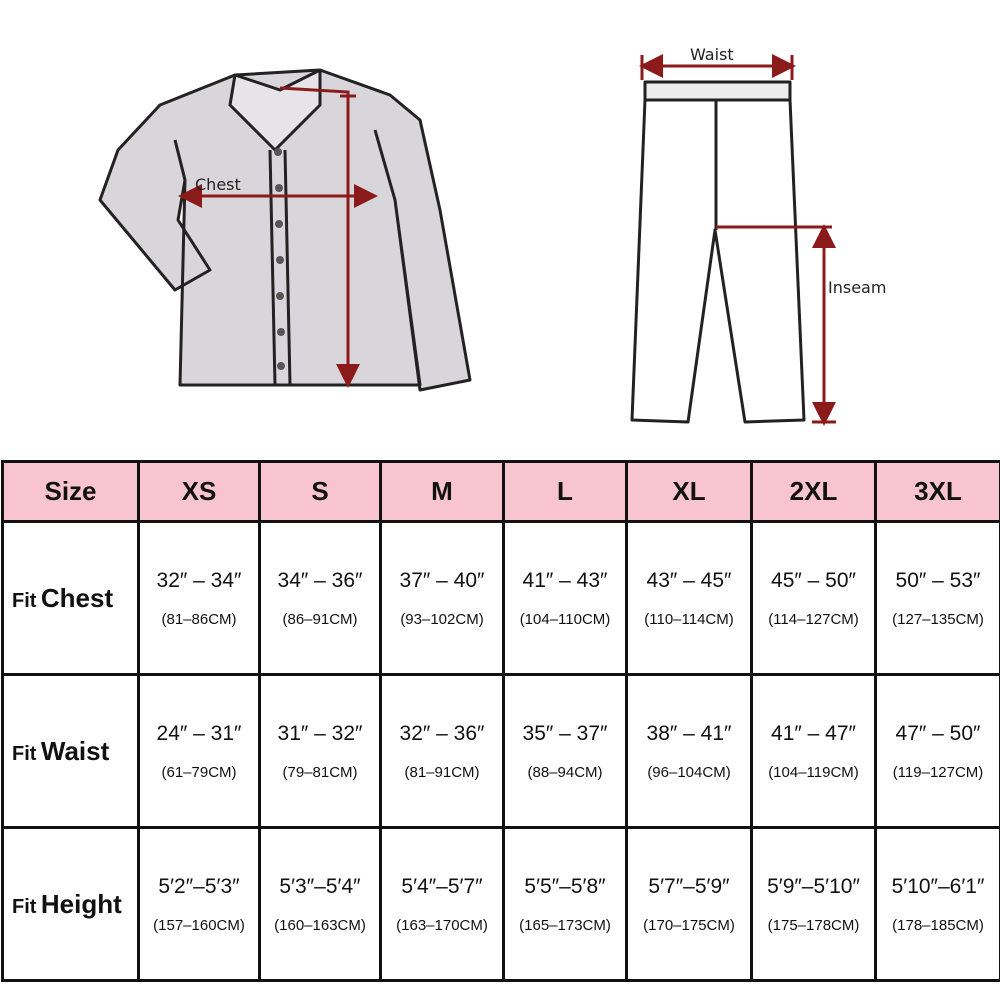 This screenshot has height=1000, width=1000. Describe the element at coordinates (442, 925) in the screenshot. I see `cm-range: (163–170CM)` at that location.